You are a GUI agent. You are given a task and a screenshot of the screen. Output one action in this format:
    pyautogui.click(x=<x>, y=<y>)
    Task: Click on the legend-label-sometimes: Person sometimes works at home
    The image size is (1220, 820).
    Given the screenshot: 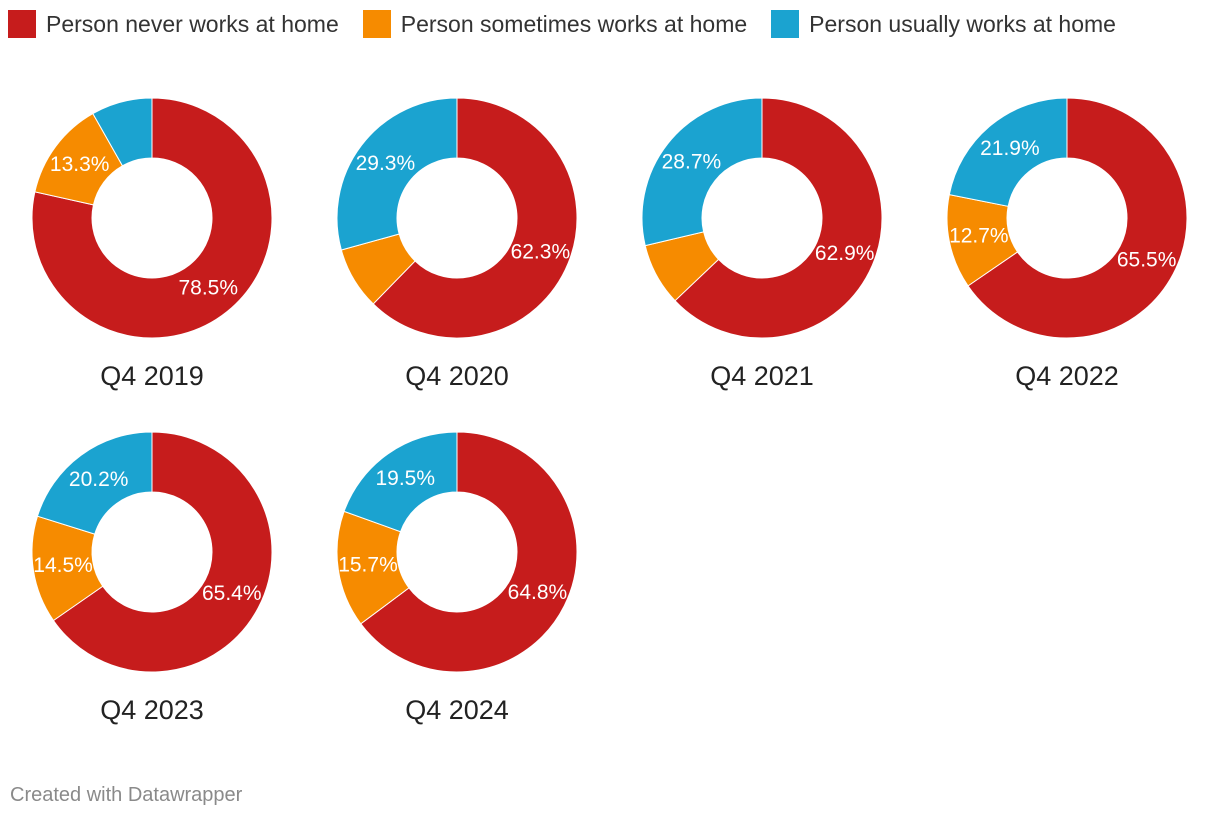 What is the action you would take?
    pyautogui.click(x=574, y=23)
    